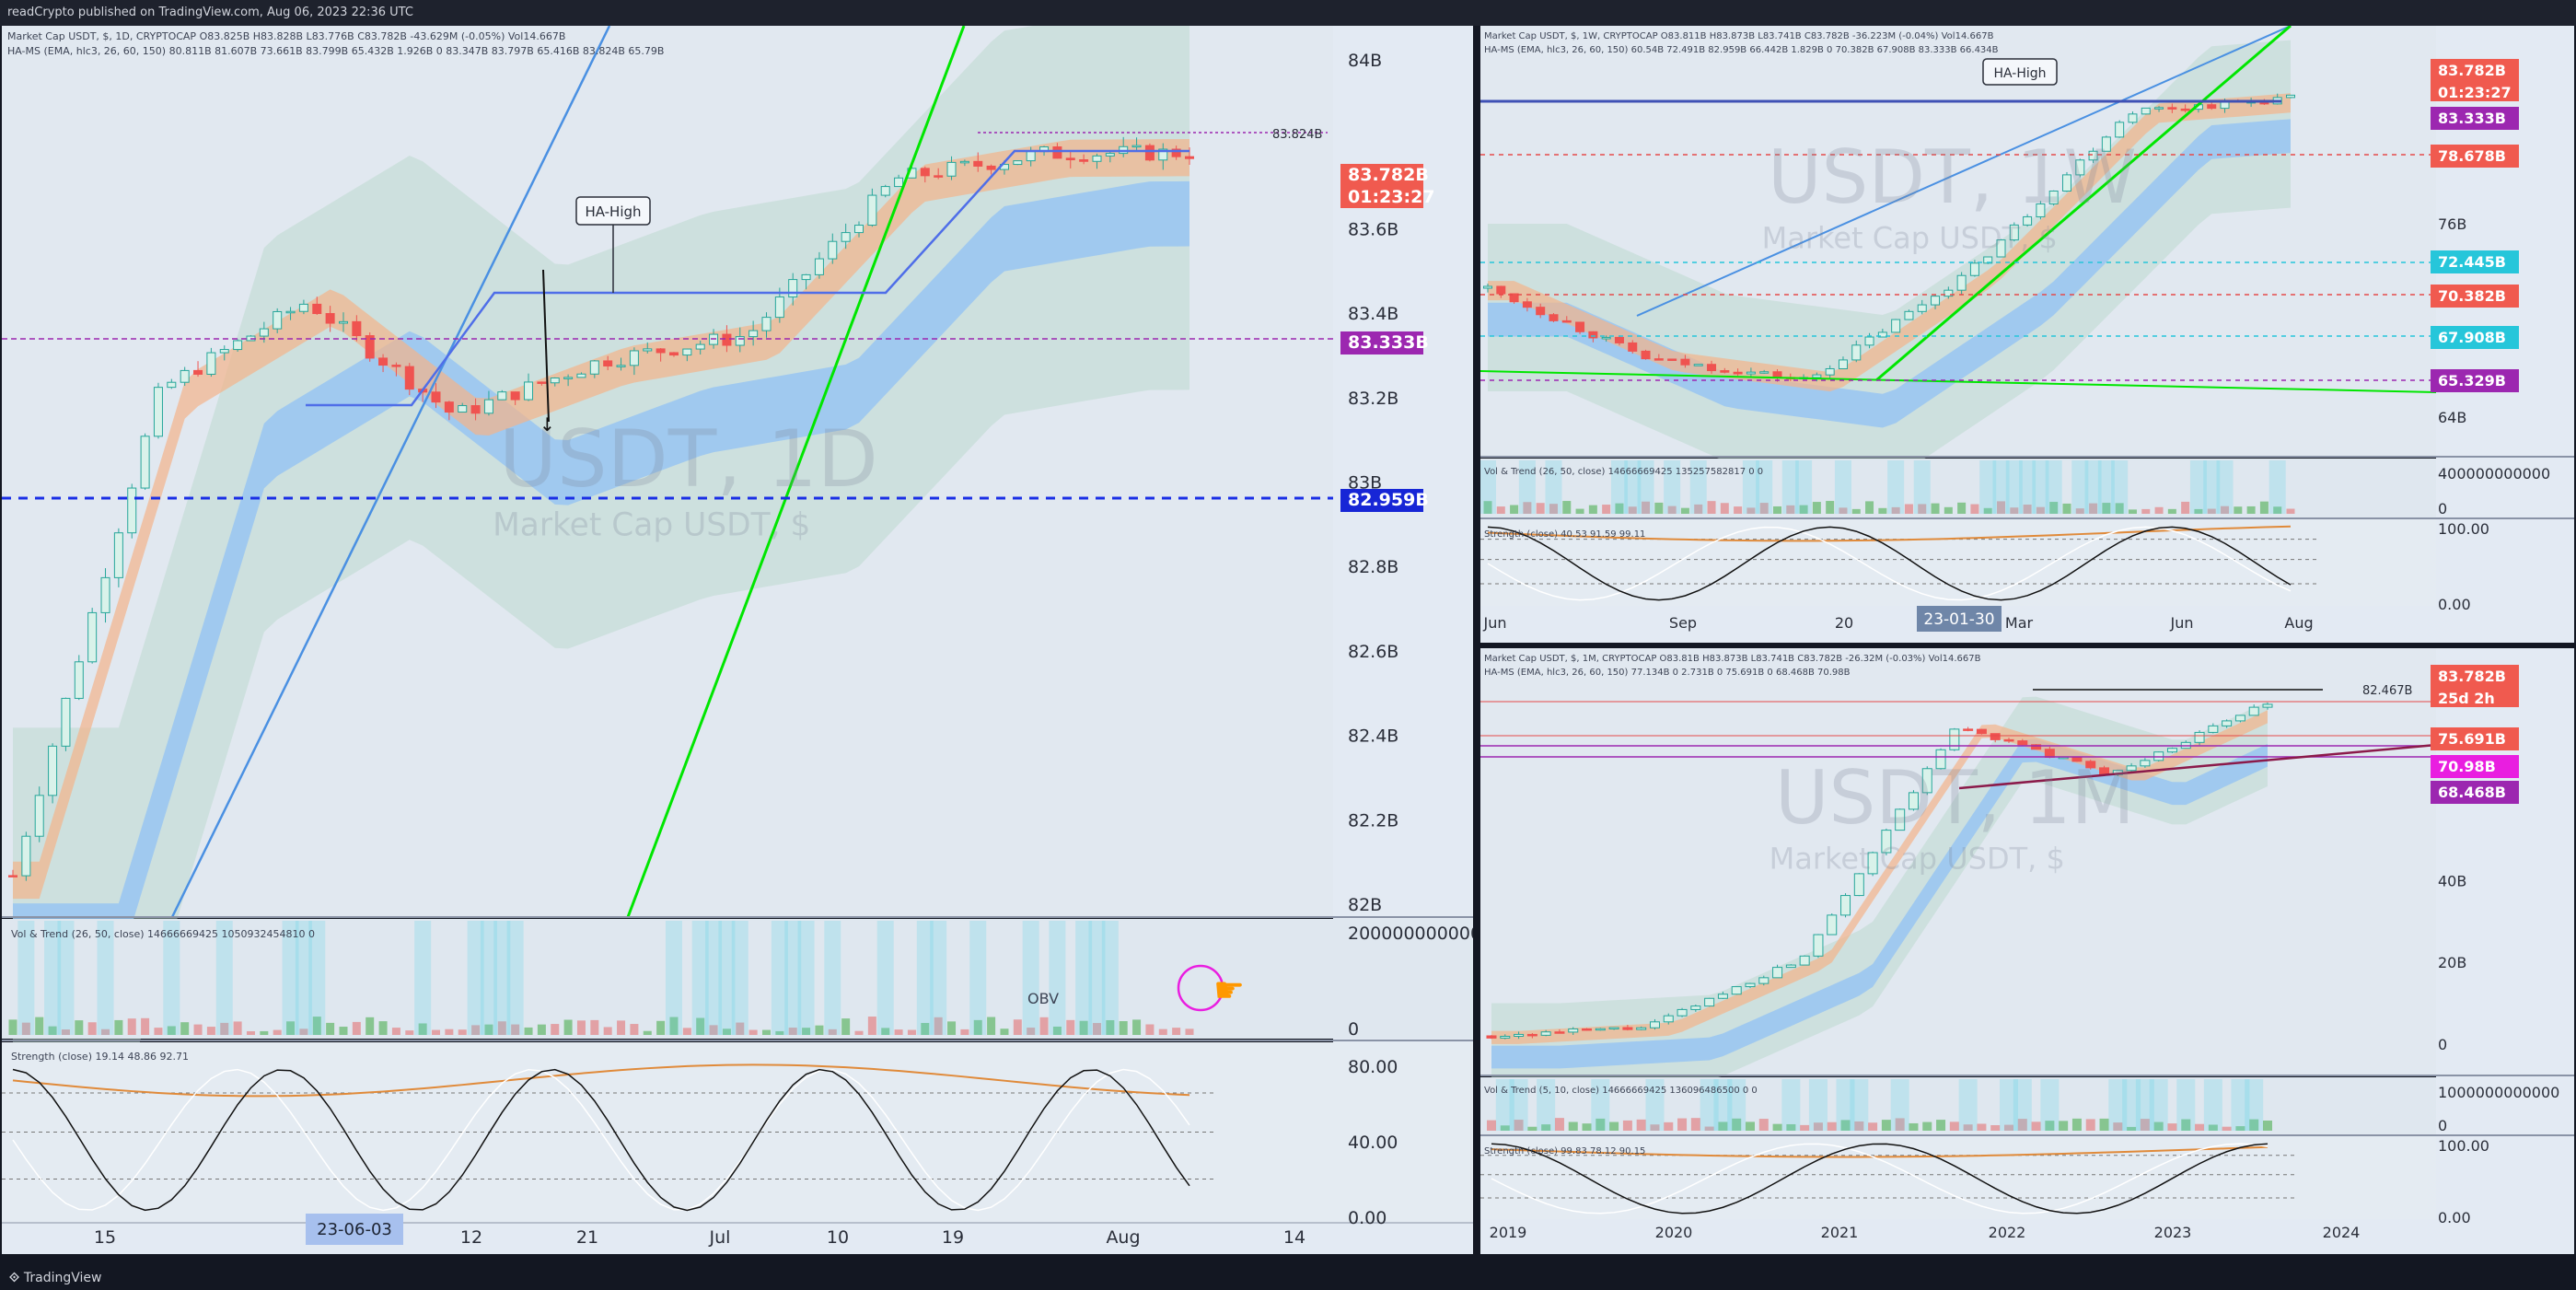  Describe the element at coordinates (2467, 766) in the screenshot. I see `monthly-price-tag-label: 70.98B` at that location.